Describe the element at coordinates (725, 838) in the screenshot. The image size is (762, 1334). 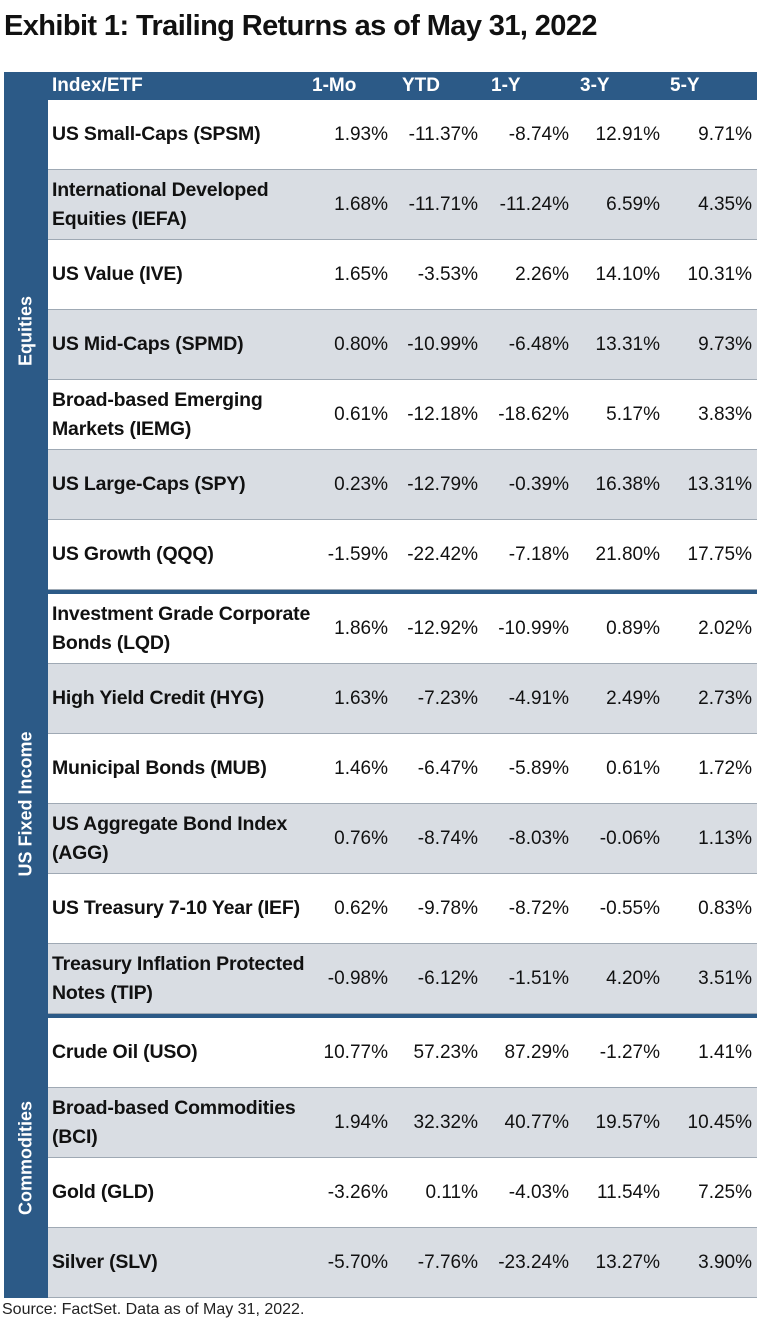
I see `cell-5y: 1.13%` at that location.